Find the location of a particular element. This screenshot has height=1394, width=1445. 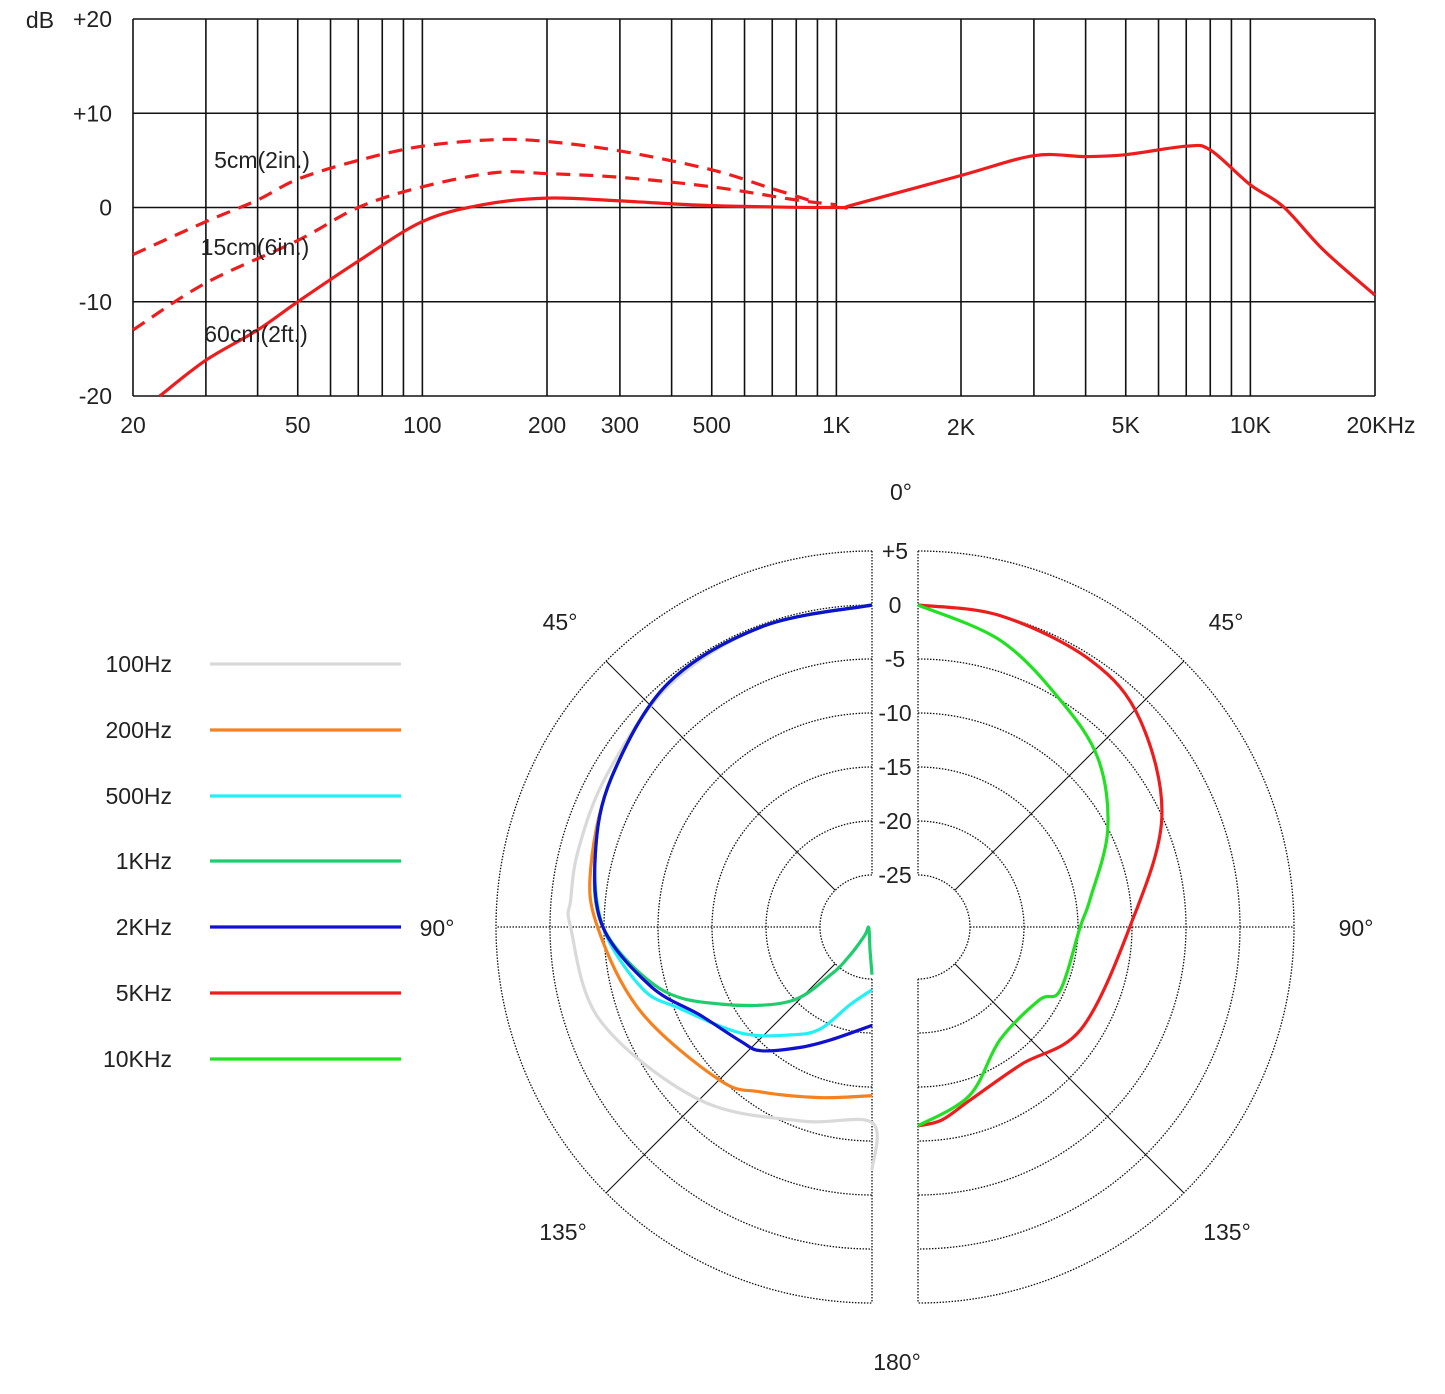

legend-label-2khz: 2KHz is located at coordinates (144, 927).